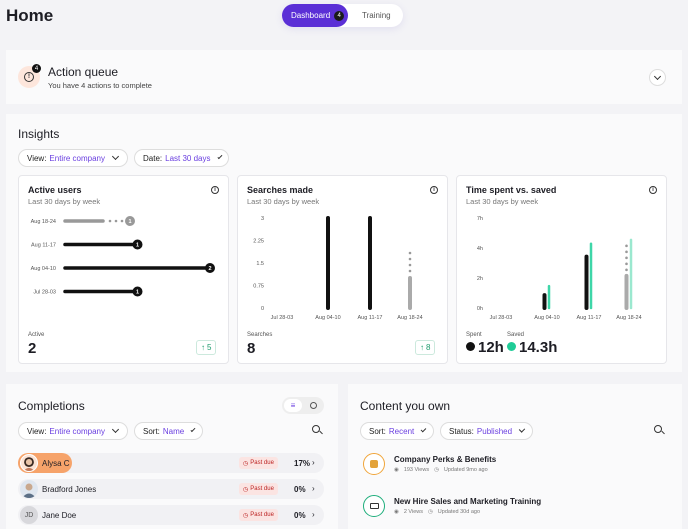 The width and height of the screenshot is (688, 529). Describe the element at coordinates (188, 158) in the screenshot. I see `date-value: Last 30 days` at that location.